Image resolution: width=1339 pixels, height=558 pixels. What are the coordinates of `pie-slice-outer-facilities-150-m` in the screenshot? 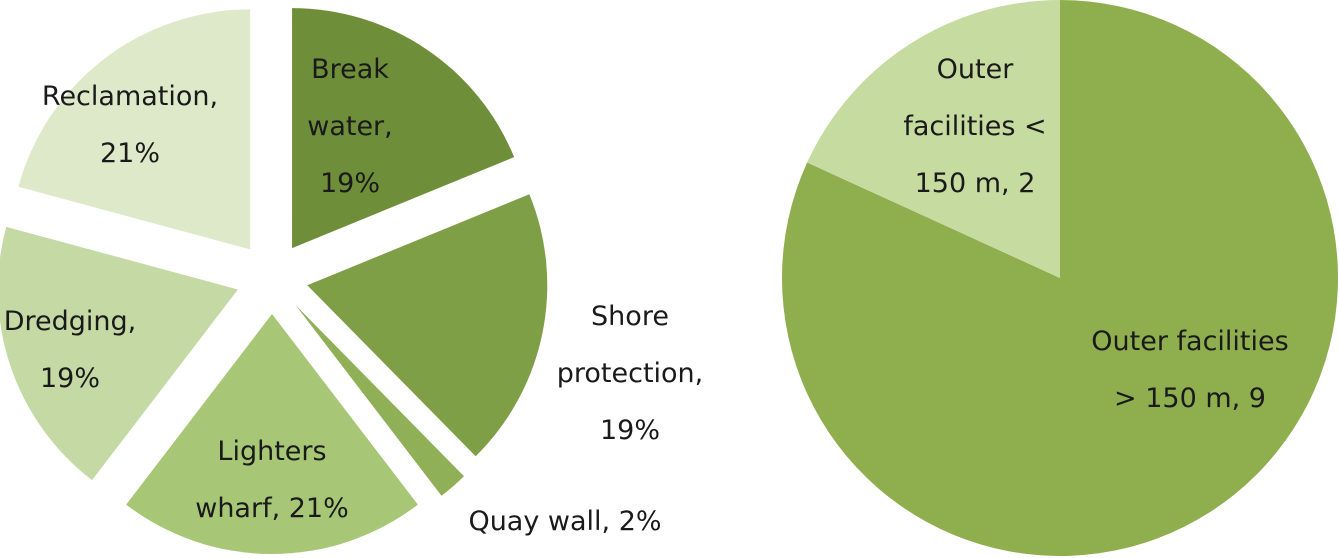 It's located at (933, 139).